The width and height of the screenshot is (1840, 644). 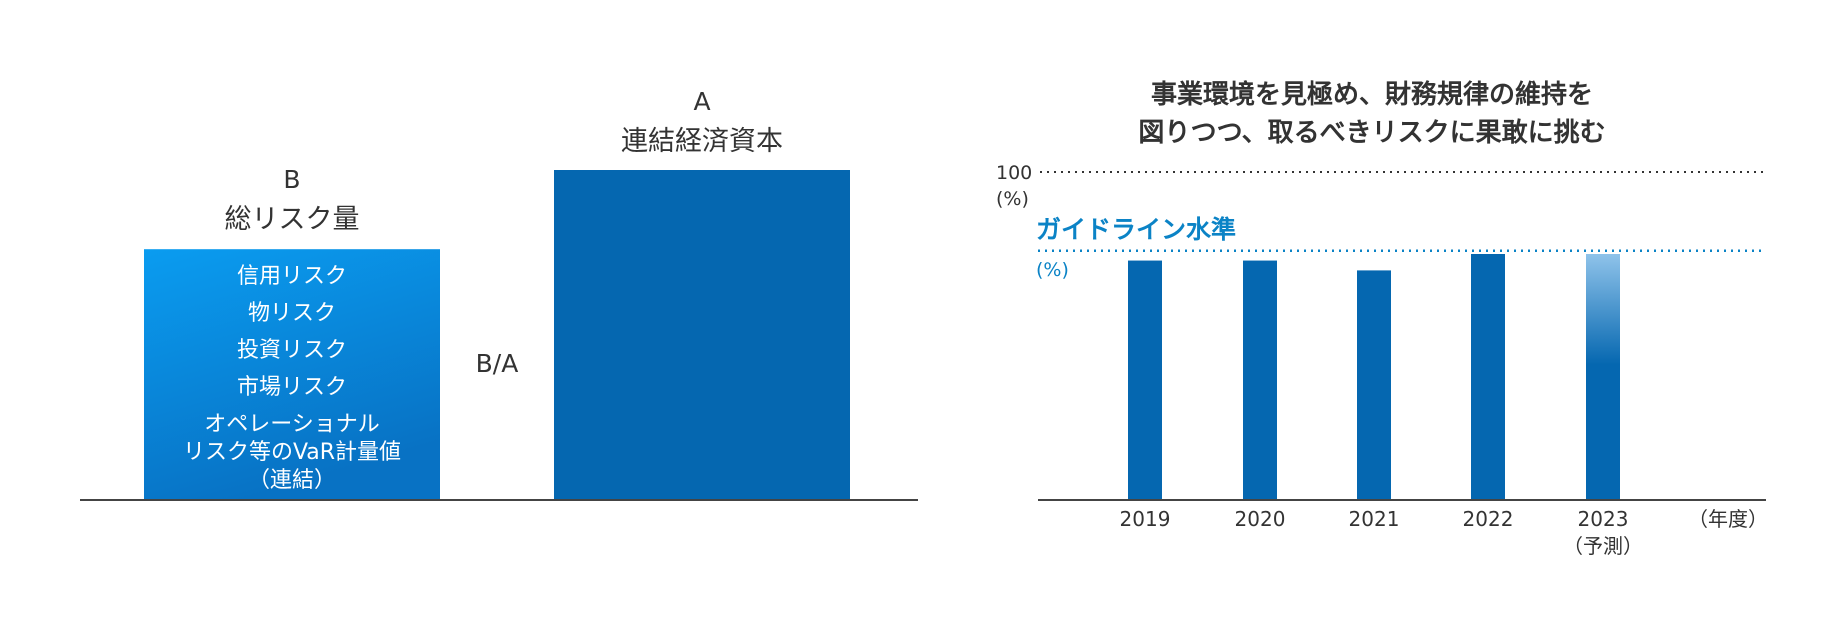 I want to click on year-tick-label: 2019, so click(x=1145, y=519).